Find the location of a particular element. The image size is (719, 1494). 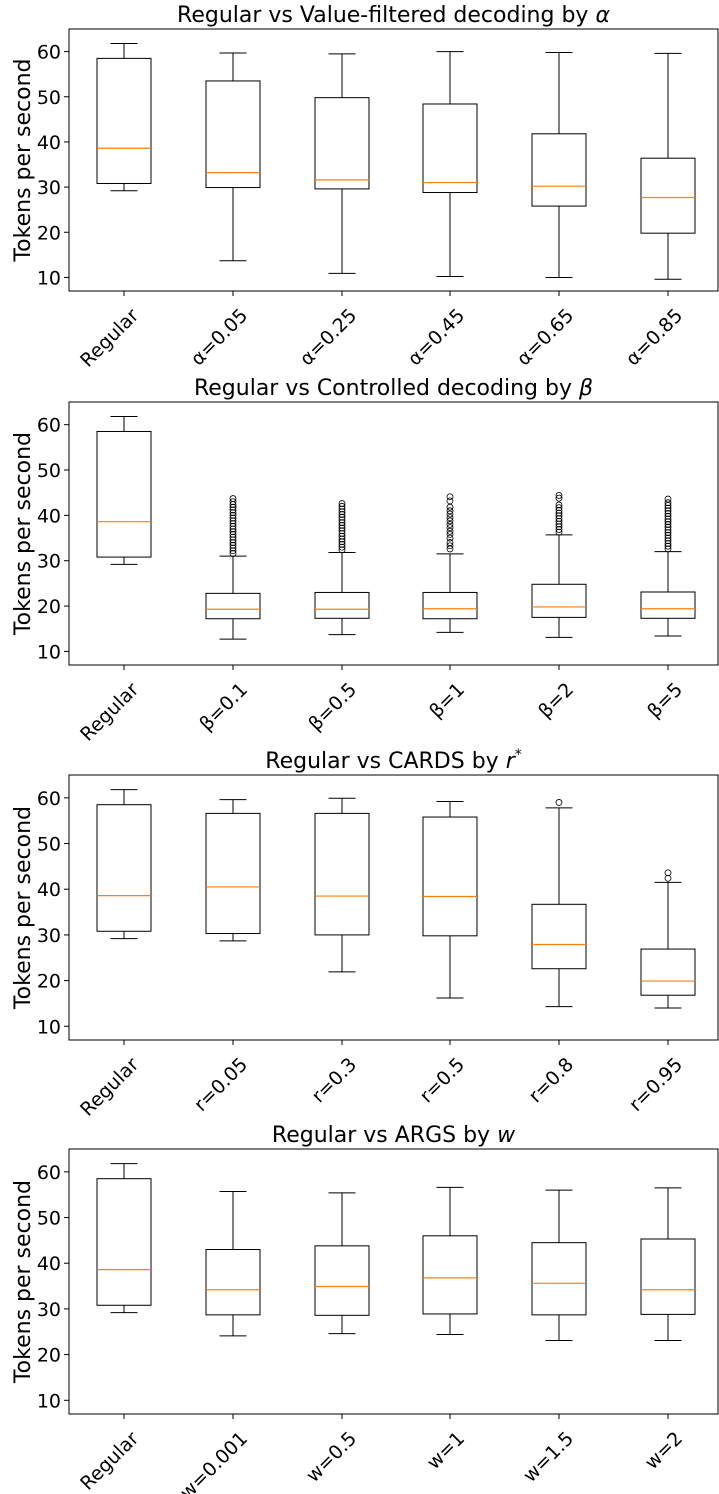

x-tick-label: w=1.5 is located at coordinates (548, 1457).